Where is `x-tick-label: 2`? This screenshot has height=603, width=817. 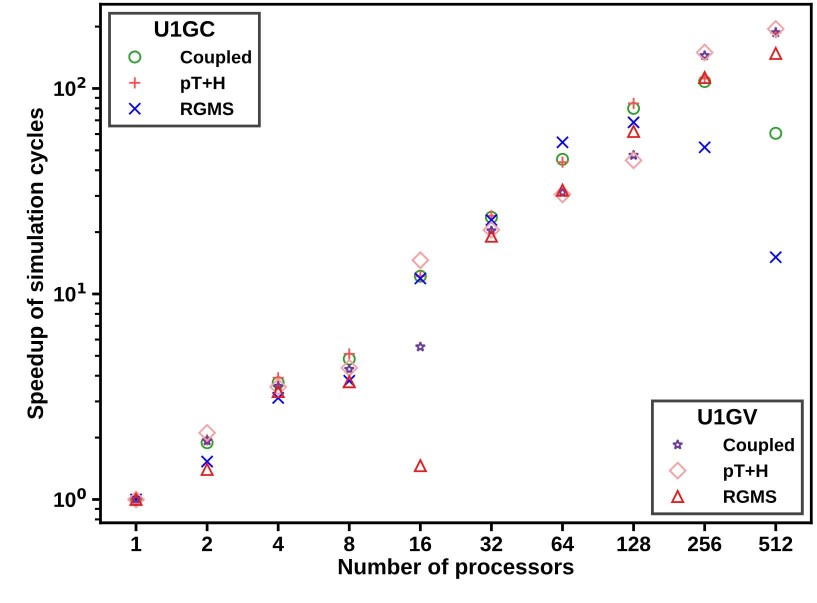 x-tick-label: 2 is located at coordinates (207, 544).